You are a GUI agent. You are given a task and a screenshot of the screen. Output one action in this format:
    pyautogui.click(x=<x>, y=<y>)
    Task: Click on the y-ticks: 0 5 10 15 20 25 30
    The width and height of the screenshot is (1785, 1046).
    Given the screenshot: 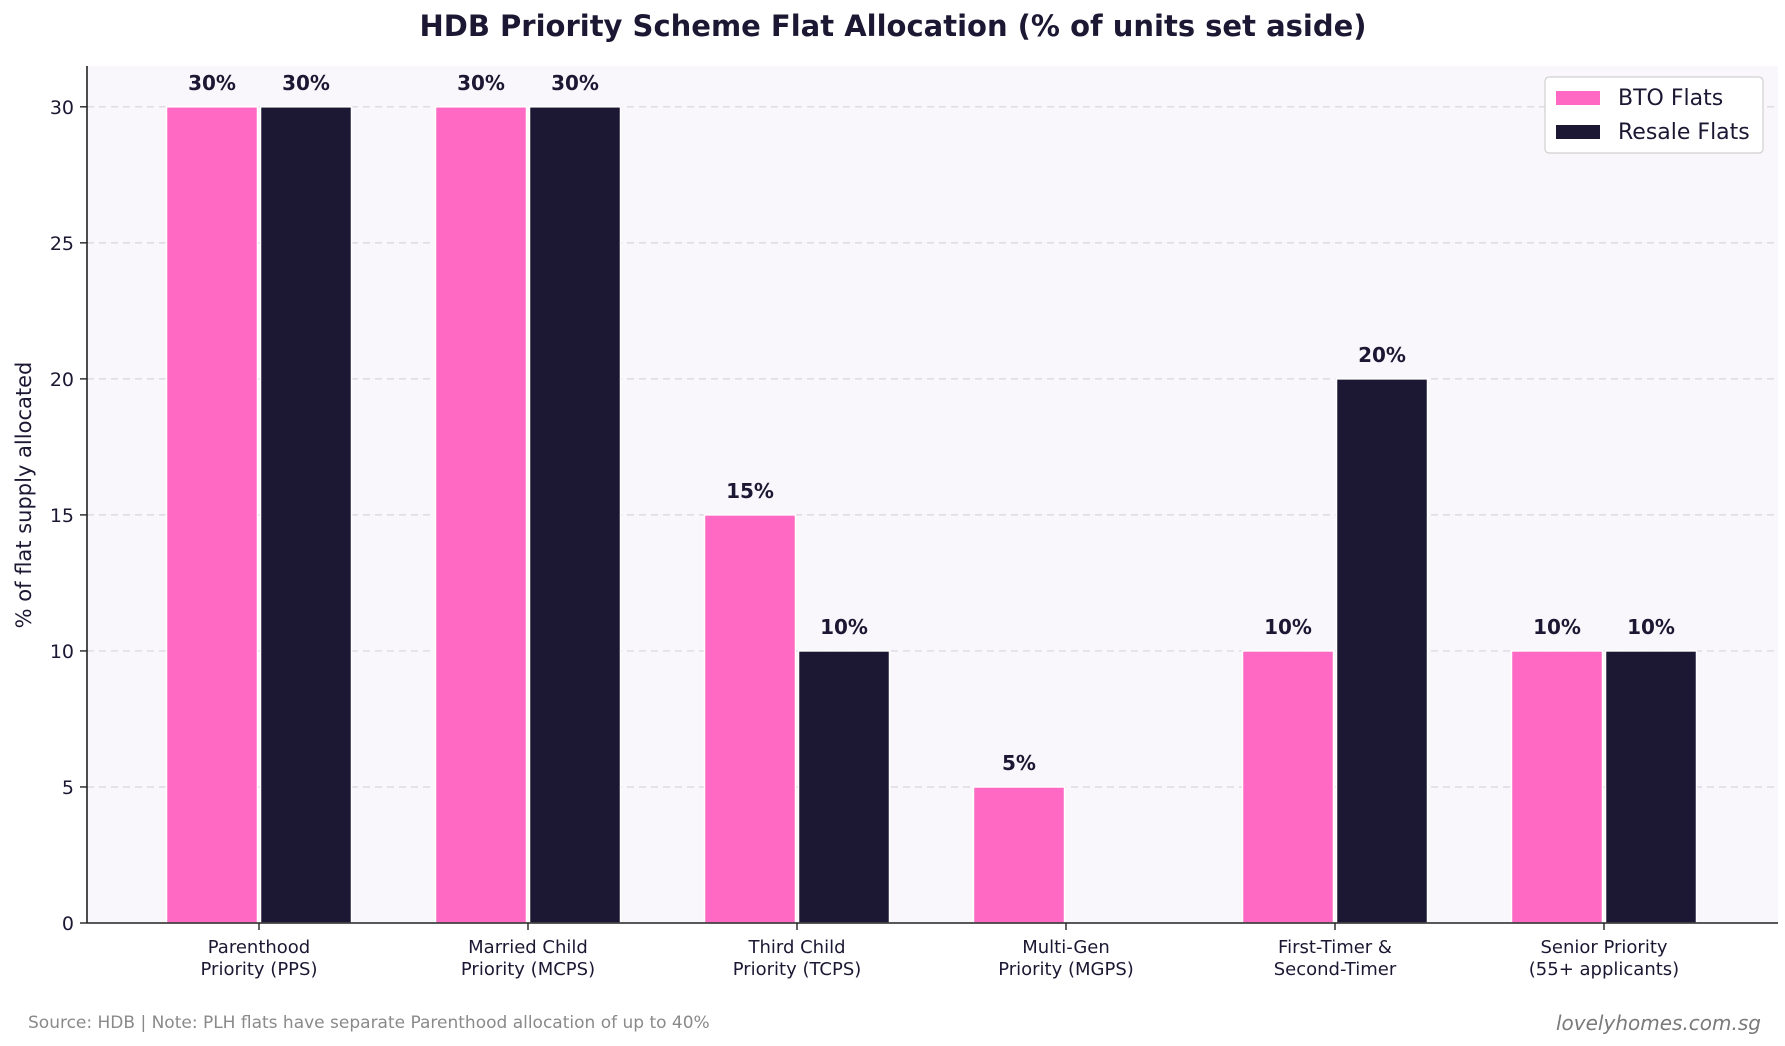 What is the action you would take?
    pyautogui.click(x=68, y=516)
    